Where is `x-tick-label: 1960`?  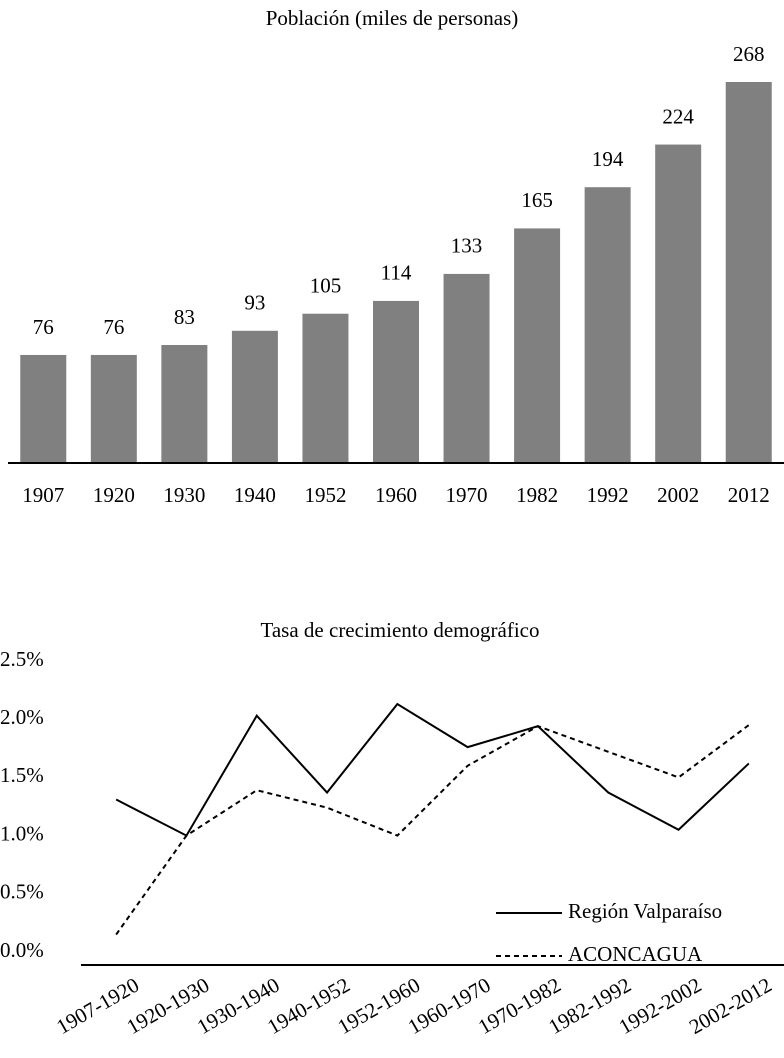
x-tick-label: 1960 is located at coordinates (396, 495).